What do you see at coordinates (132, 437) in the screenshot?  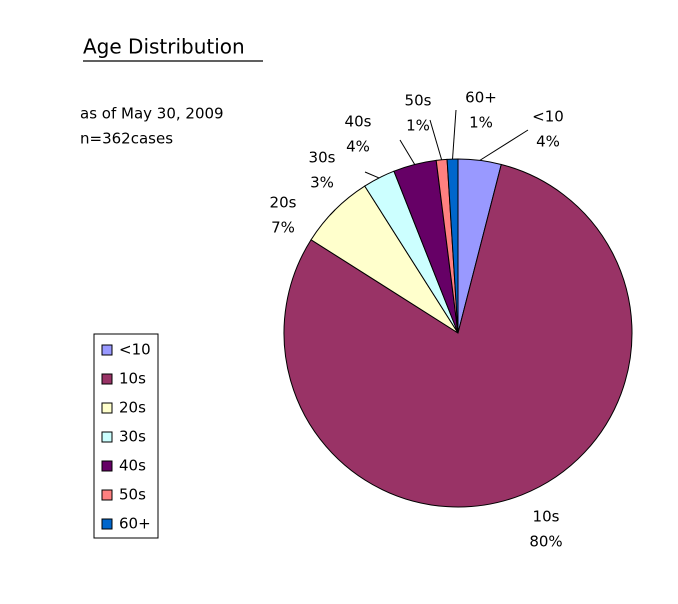 I see `legend-label: 30s` at bounding box center [132, 437].